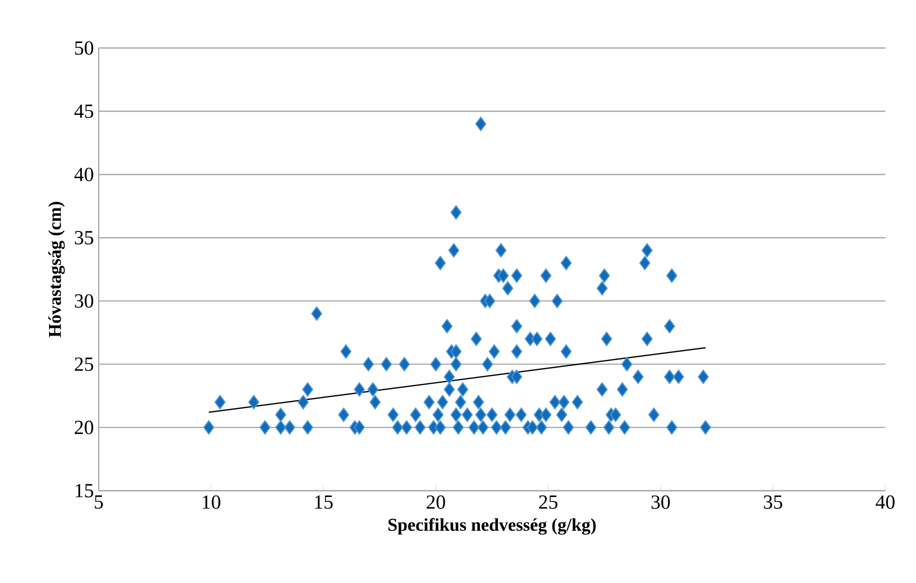 The width and height of the screenshot is (916, 583). What do you see at coordinates (661, 503) in the screenshot?
I see `x-tick-label: 30` at bounding box center [661, 503].